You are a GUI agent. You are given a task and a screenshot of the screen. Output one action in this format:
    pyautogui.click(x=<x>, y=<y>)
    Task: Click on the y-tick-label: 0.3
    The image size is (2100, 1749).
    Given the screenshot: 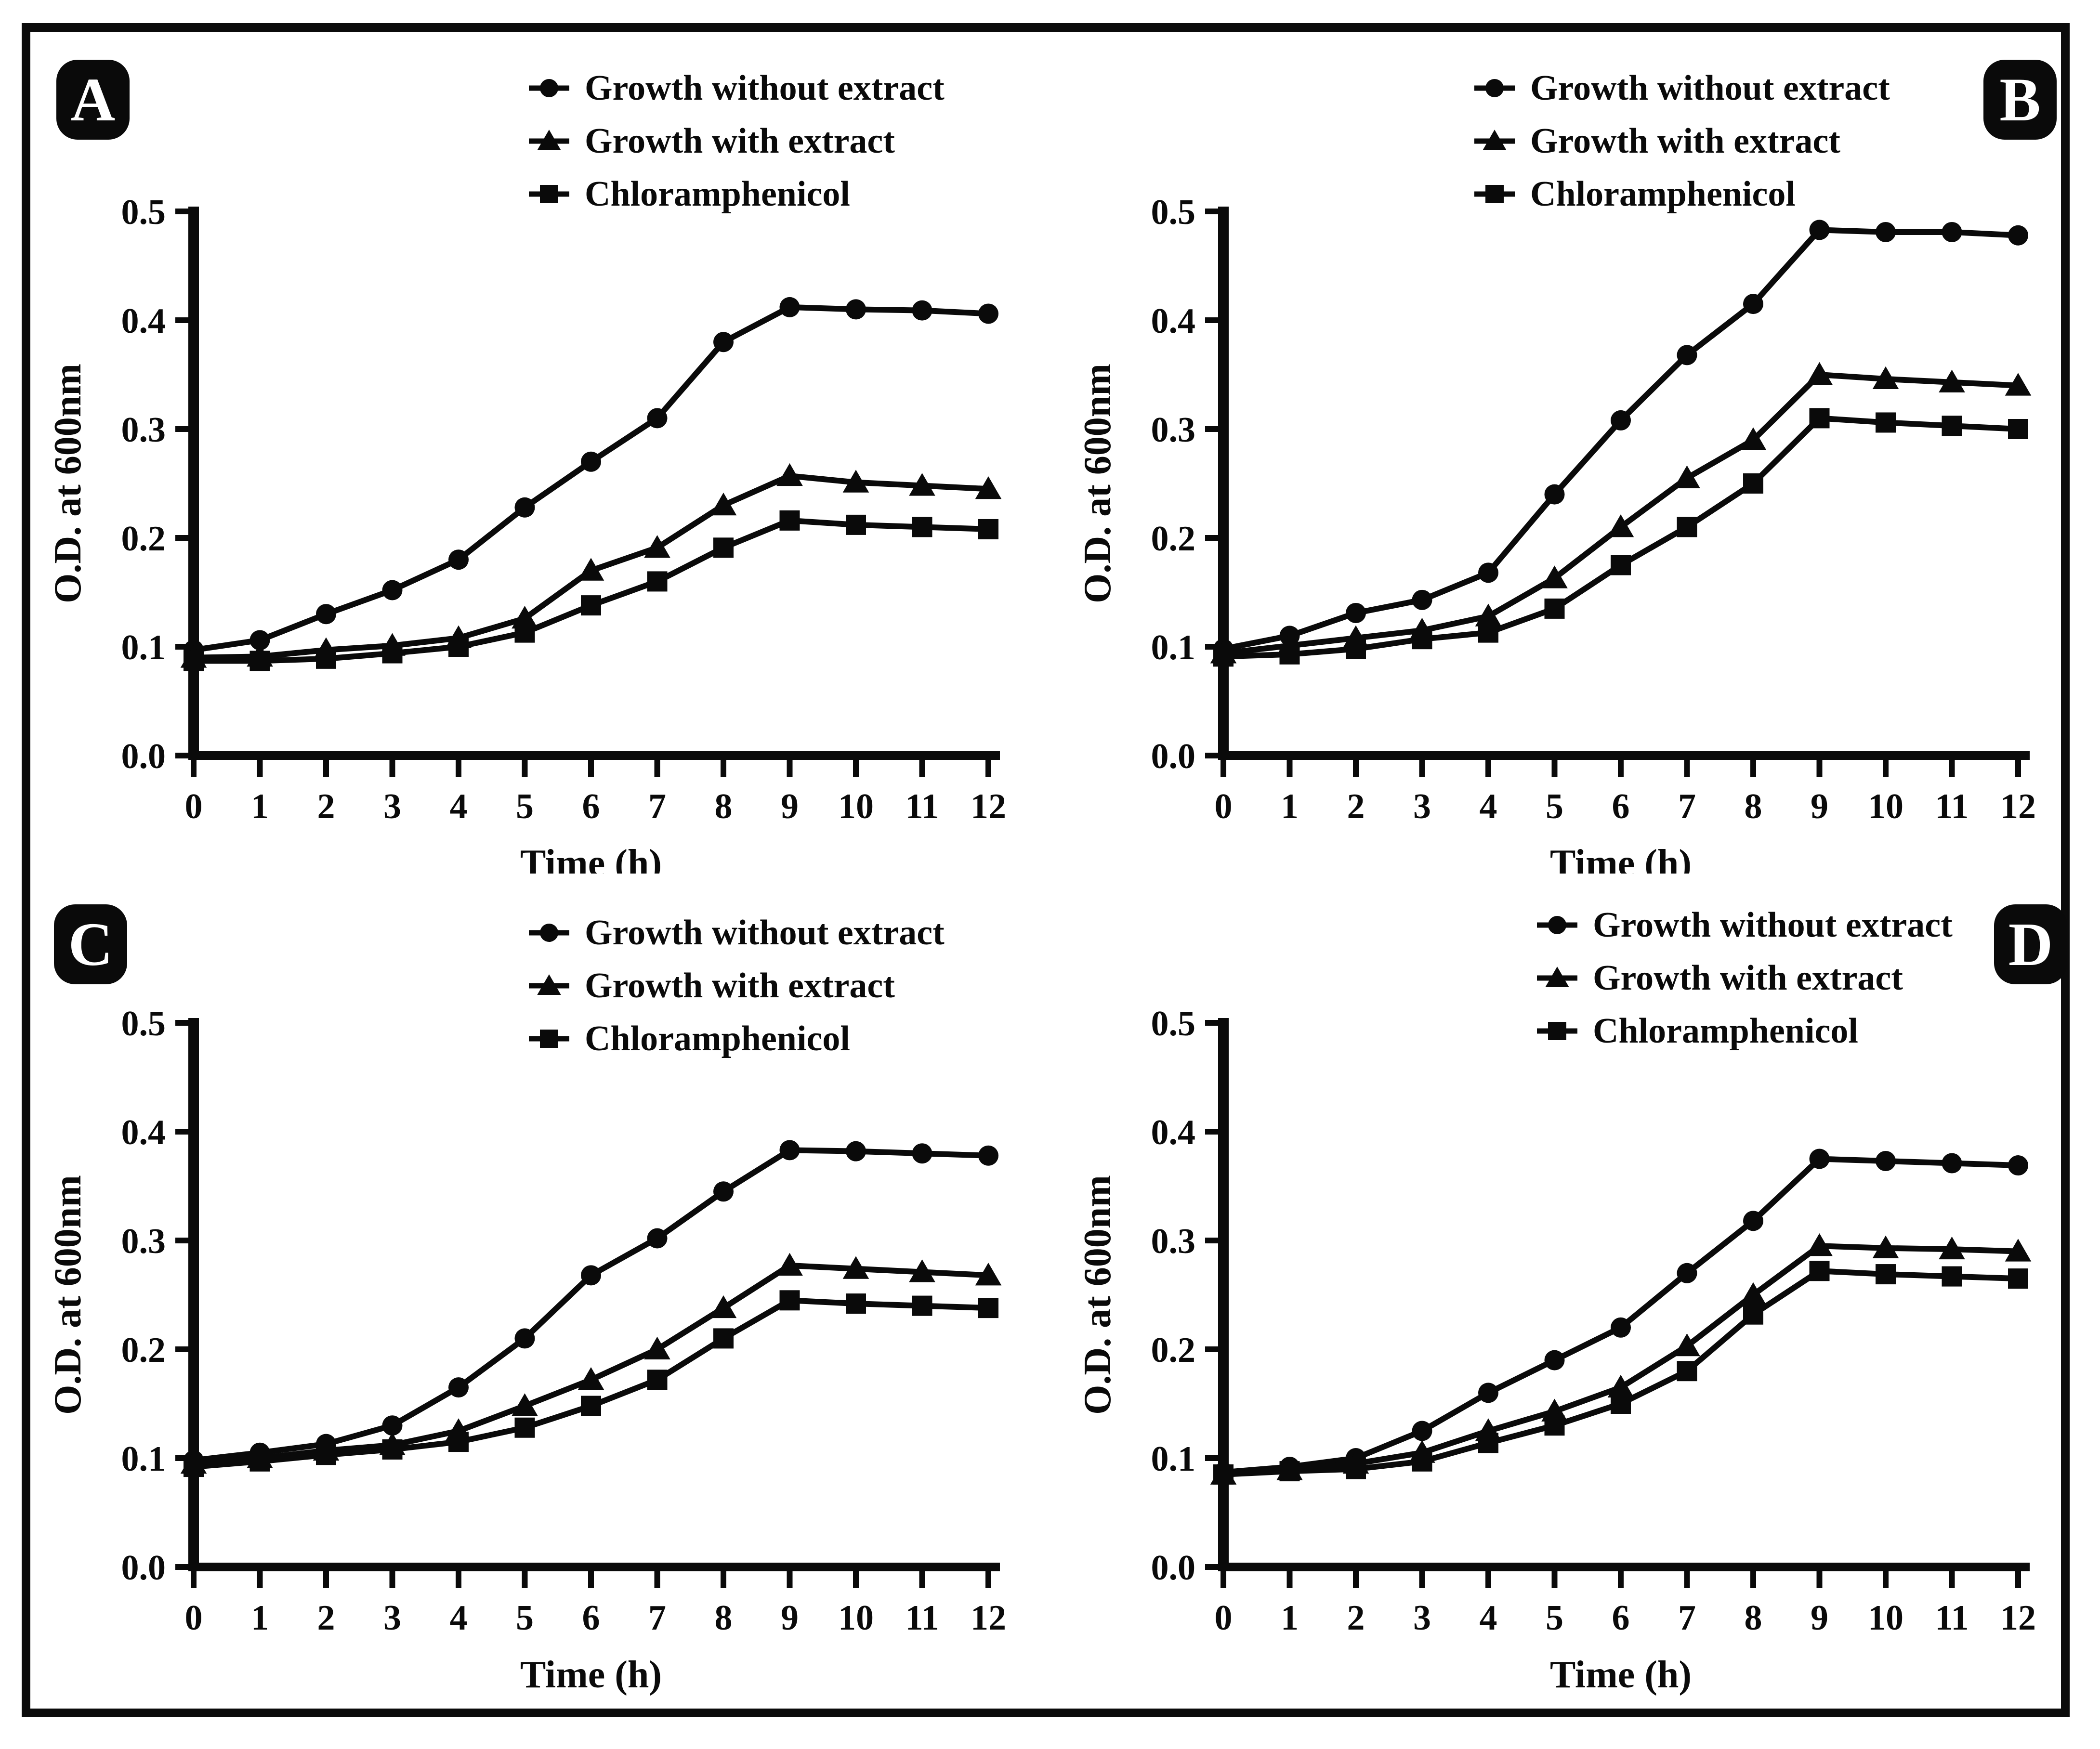 What is the action you would take?
    pyautogui.click(x=143, y=1241)
    